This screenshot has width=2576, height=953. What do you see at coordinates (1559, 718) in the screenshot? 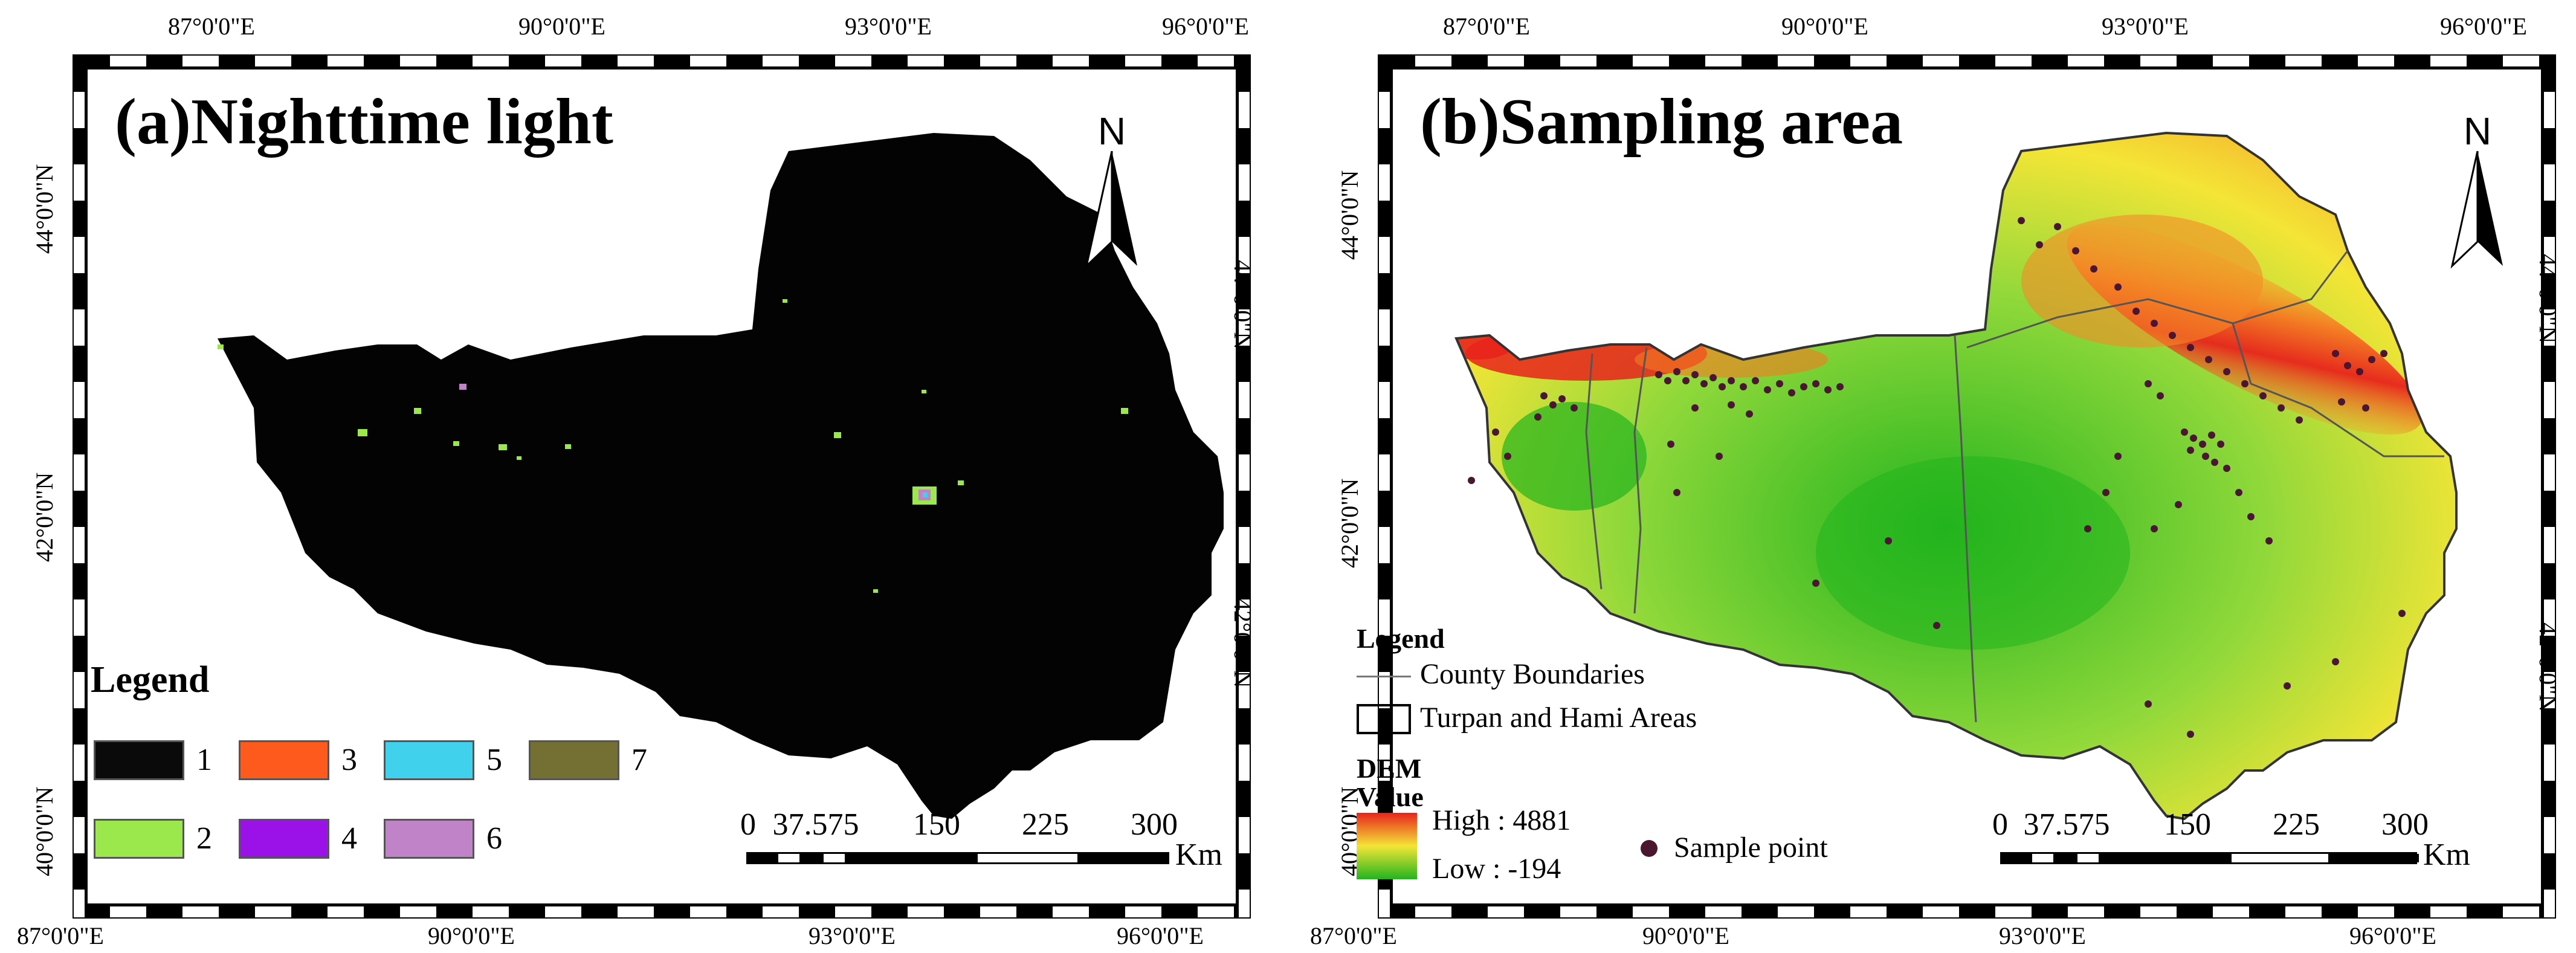
I see `legend-area: Turpan and Hami Areas` at bounding box center [1559, 718].